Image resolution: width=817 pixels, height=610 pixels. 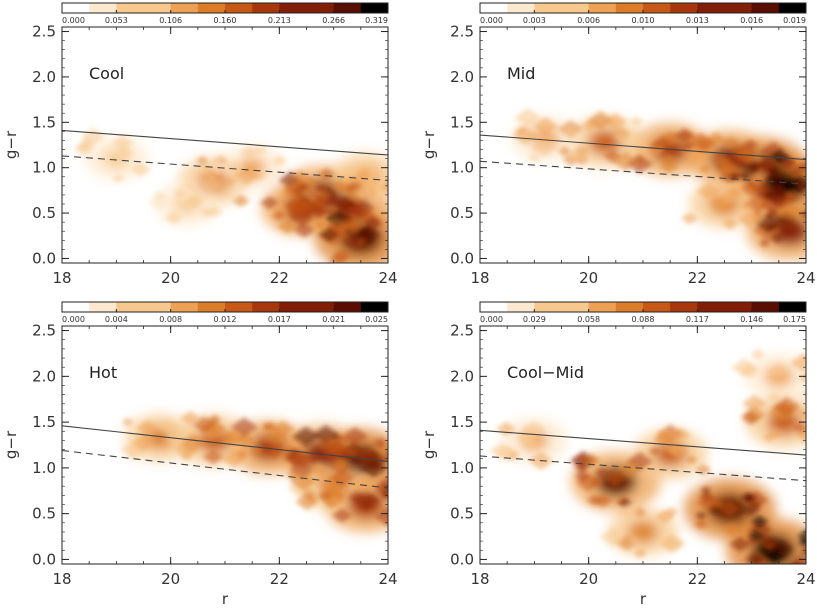 What do you see at coordinates (643, 532) in the screenshot?
I see `density-peak` at bounding box center [643, 532].